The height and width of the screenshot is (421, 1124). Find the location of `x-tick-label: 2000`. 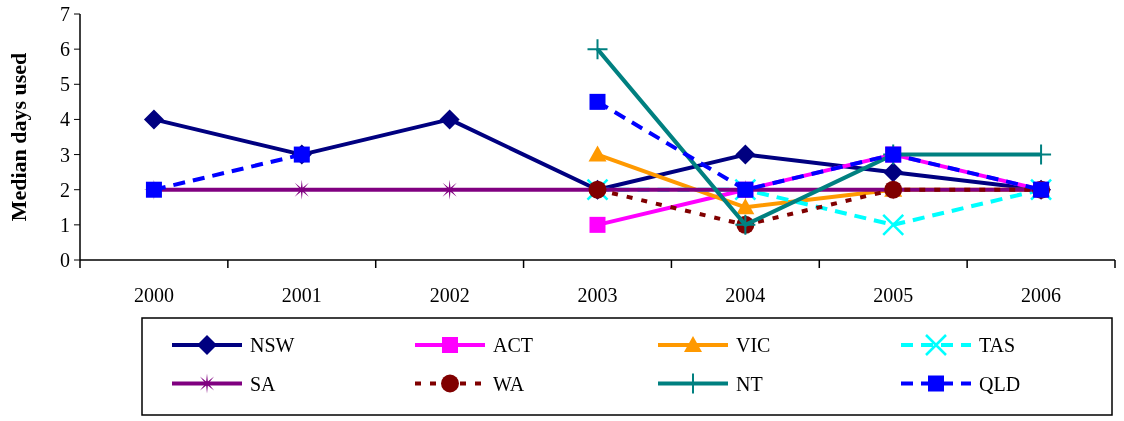

x-tick-label: 2000 is located at coordinates (153, 295).